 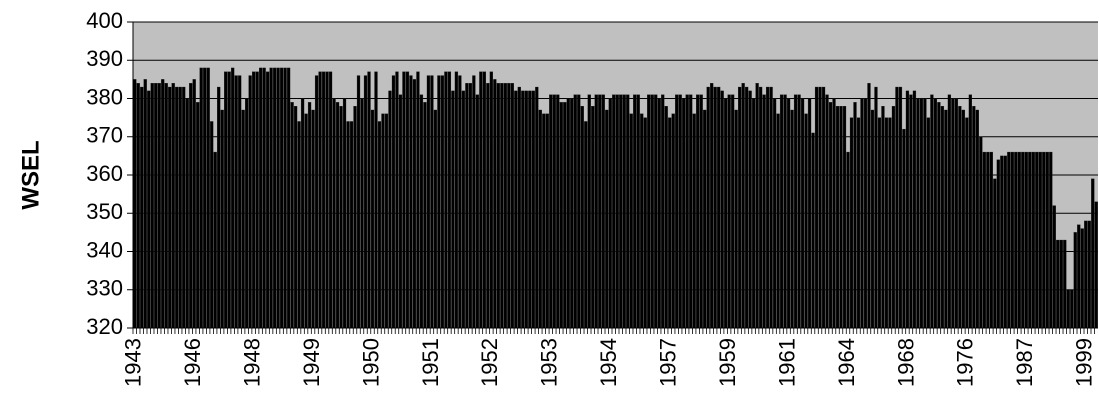 I want to click on x-tick-label: 1959, so click(x=727, y=362).